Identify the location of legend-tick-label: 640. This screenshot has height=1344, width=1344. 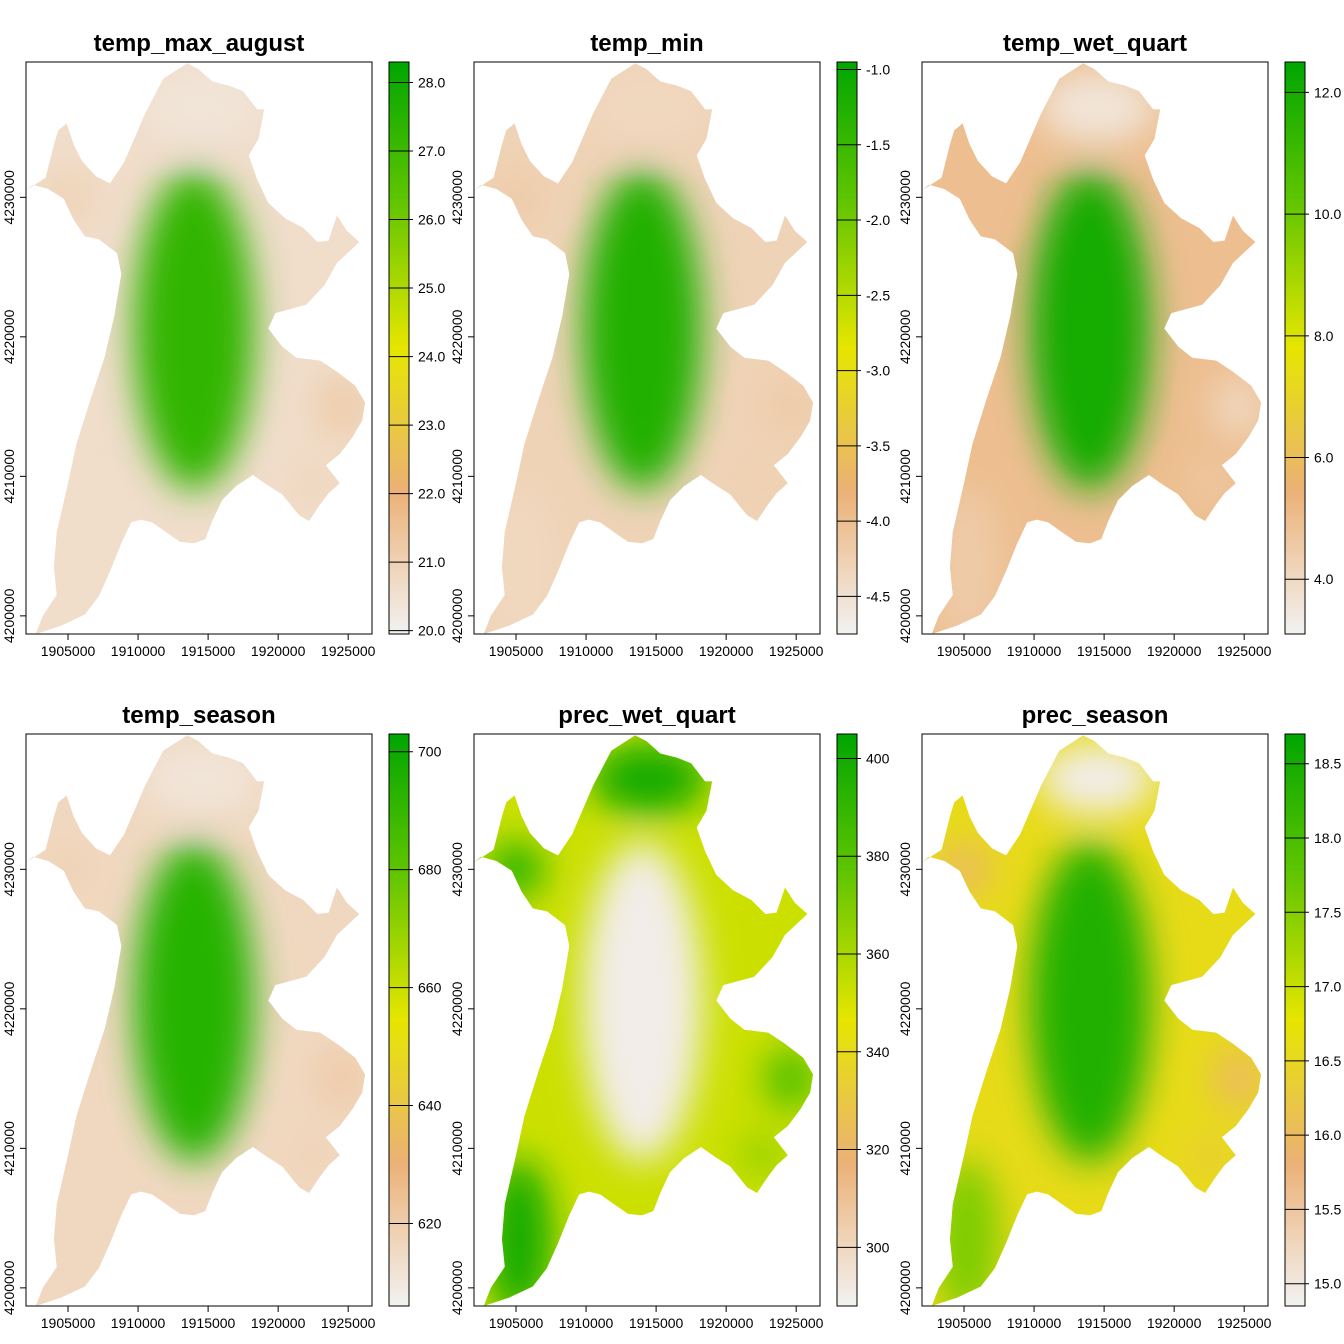
(430, 1106).